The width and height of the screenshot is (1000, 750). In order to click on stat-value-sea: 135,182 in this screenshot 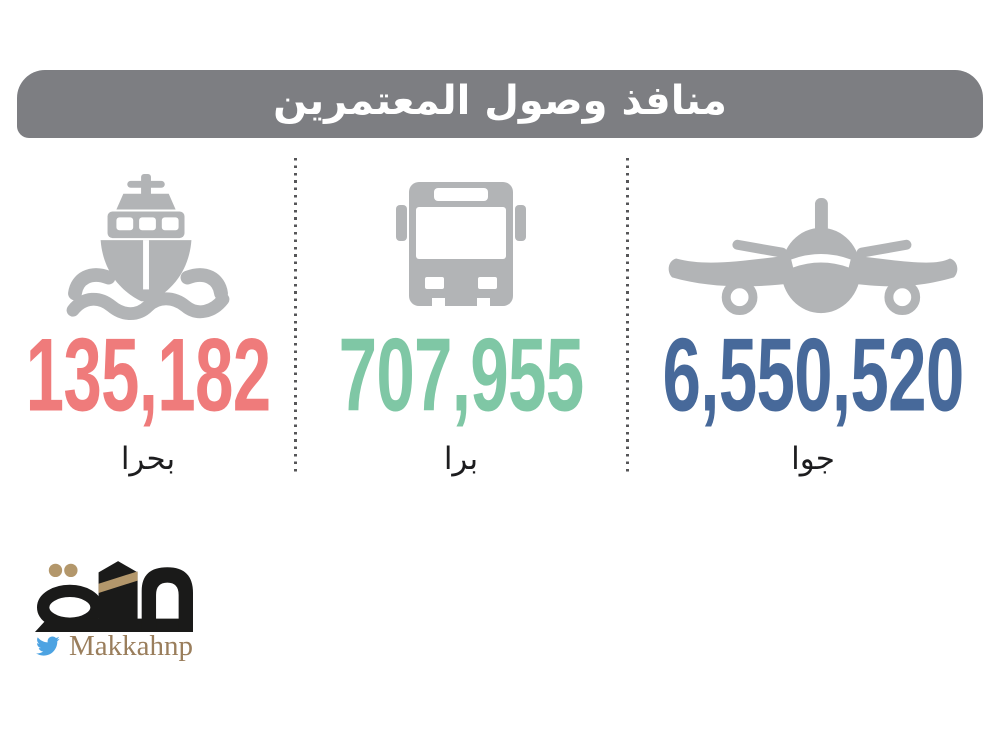, I will do `click(148, 375)`.